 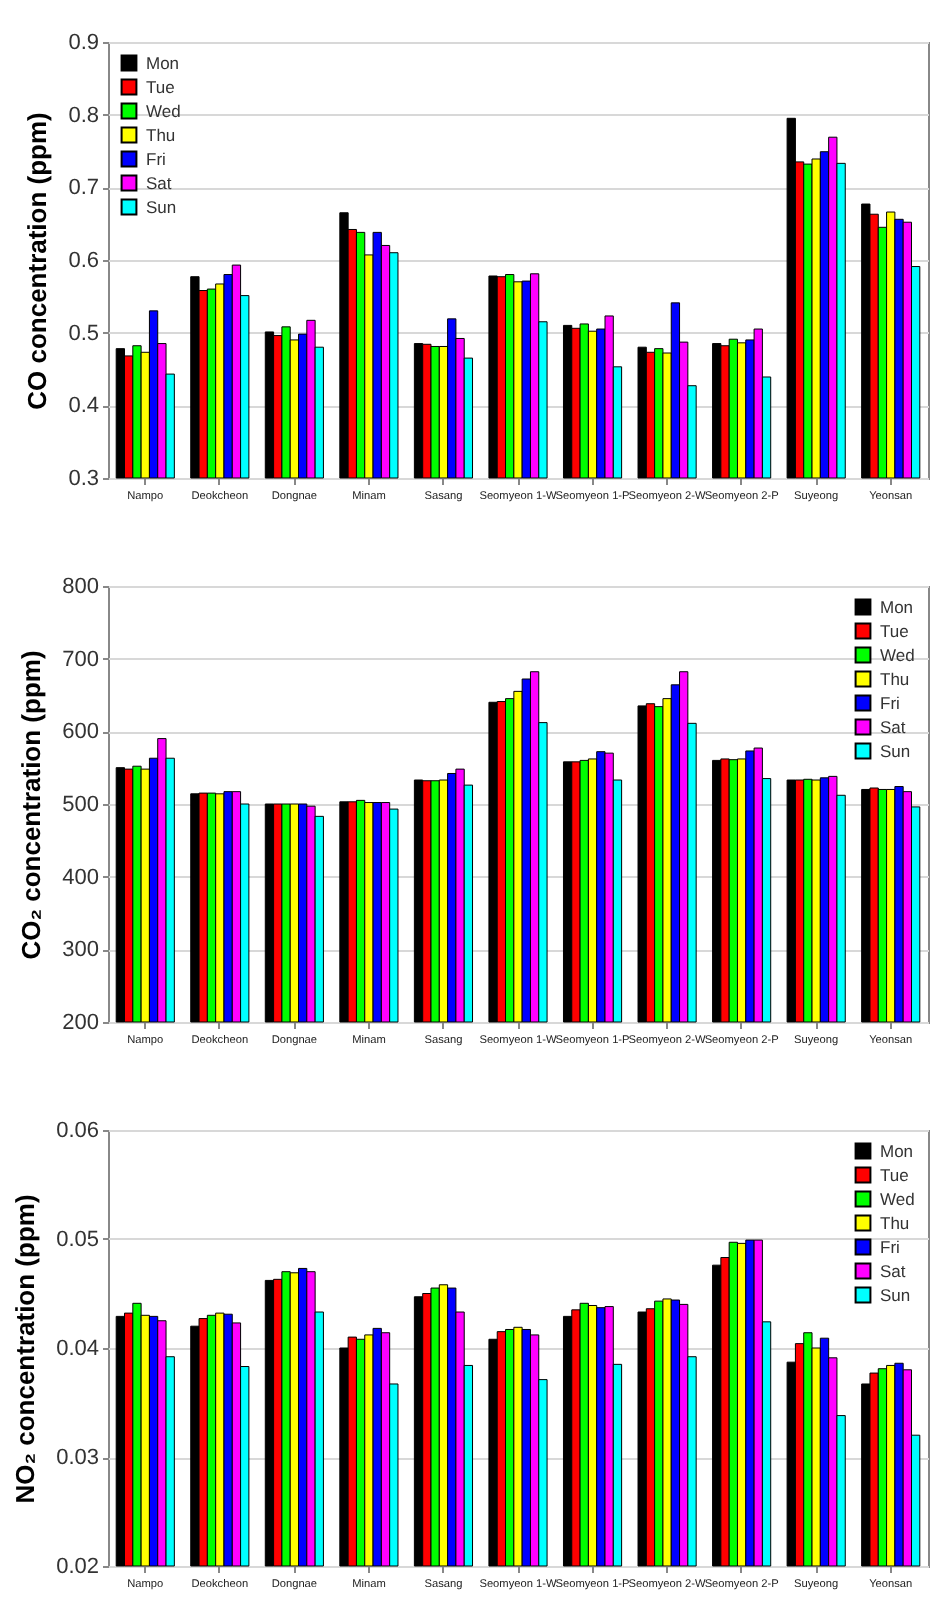 I want to click on y-tick-label: 0.04, so click(x=77, y=1349).